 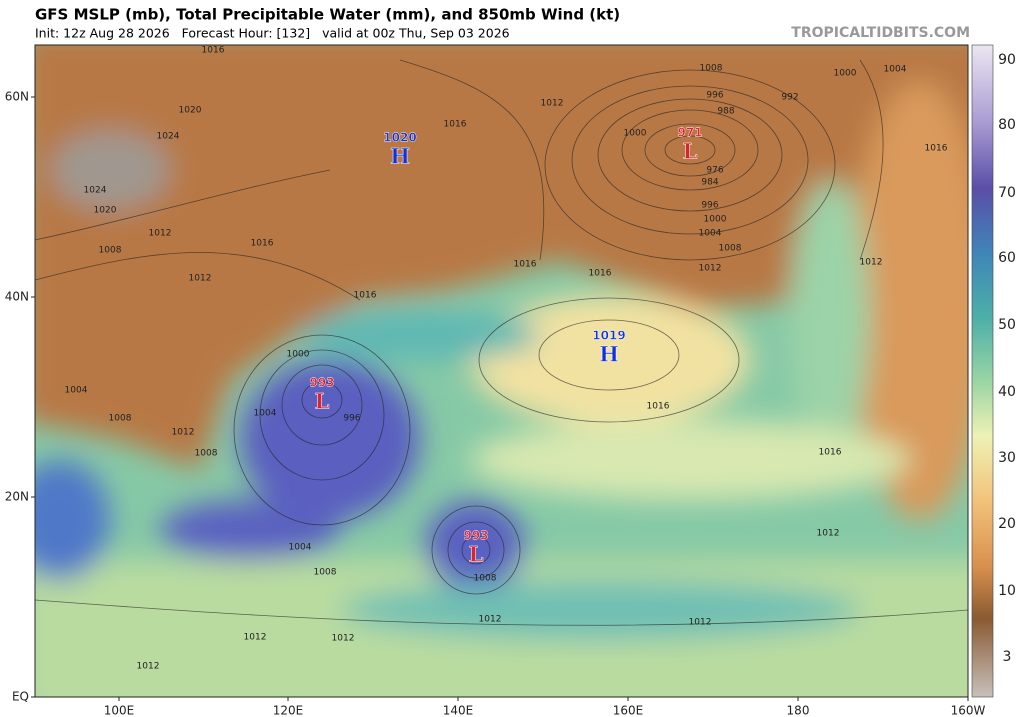 What do you see at coordinates (17, 497) in the screenshot?
I see `lat-label: 20N` at bounding box center [17, 497].